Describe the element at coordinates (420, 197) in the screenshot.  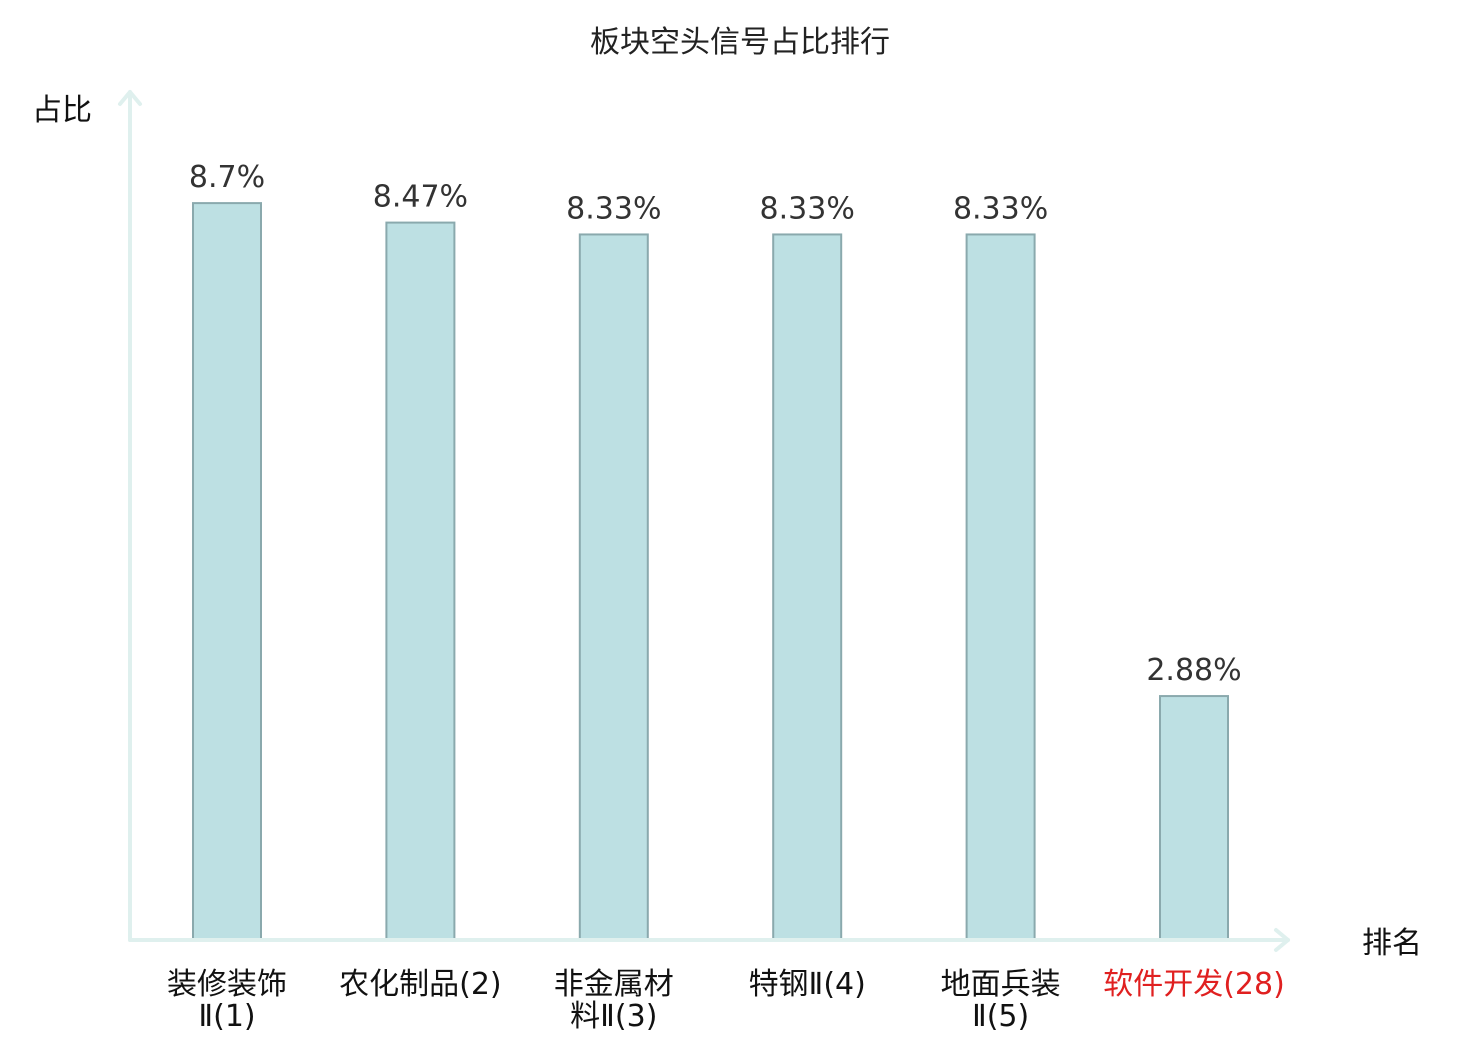
I see `bar-value-label: 8.47%` at that location.